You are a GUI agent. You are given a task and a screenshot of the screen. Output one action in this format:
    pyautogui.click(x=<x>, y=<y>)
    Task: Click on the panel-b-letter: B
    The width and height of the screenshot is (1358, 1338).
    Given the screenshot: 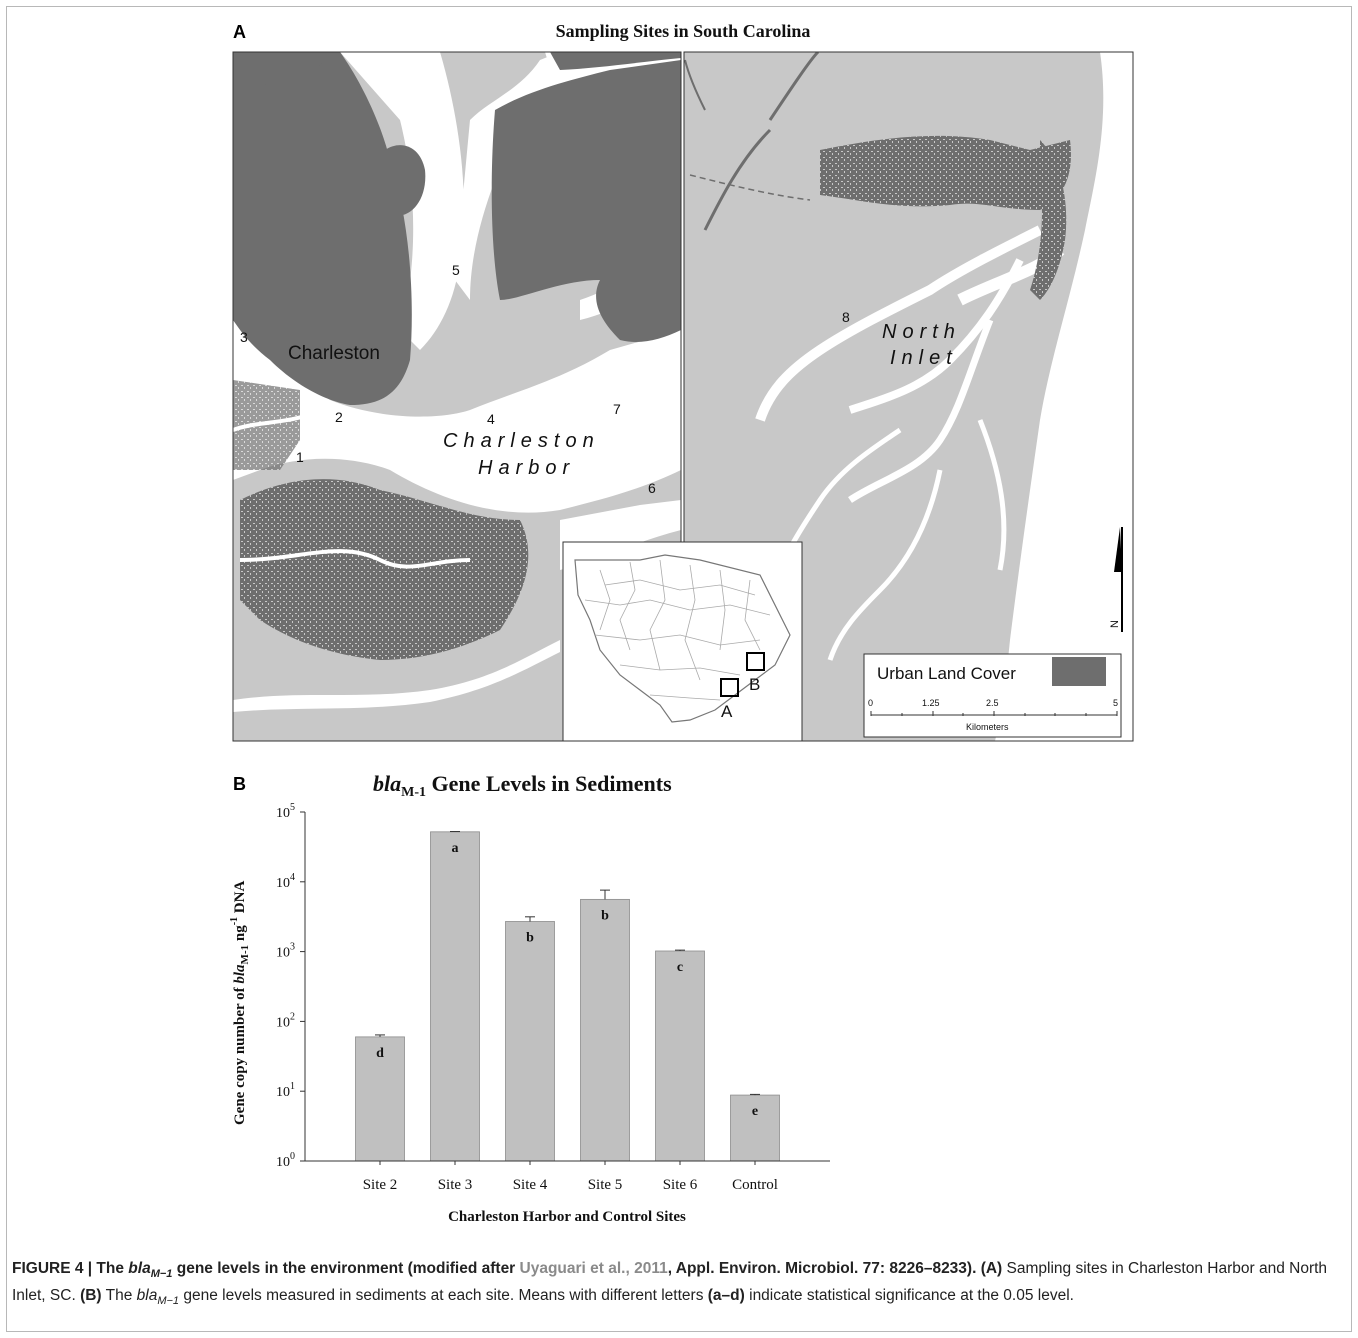 What is the action you would take?
    pyautogui.click(x=239, y=784)
    